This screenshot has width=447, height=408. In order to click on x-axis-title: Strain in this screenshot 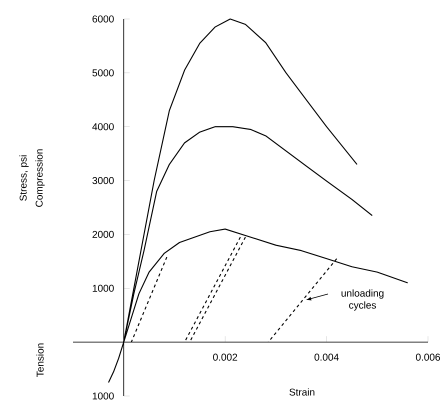, I will do `click(301, 392)`.